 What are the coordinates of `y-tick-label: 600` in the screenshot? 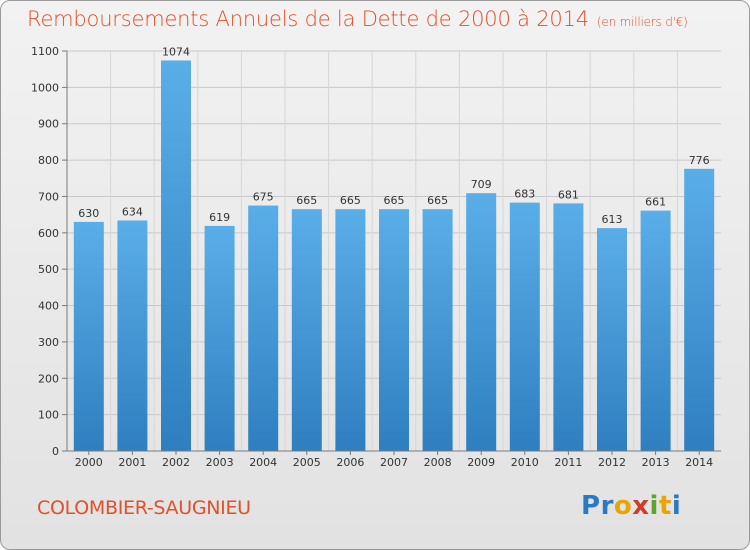 It's located at (48, 233).